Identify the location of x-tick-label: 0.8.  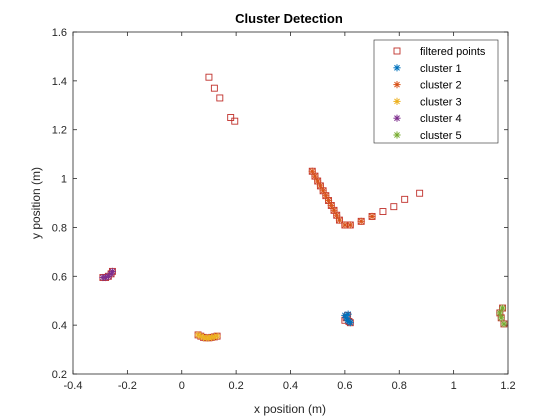
(399, 386).